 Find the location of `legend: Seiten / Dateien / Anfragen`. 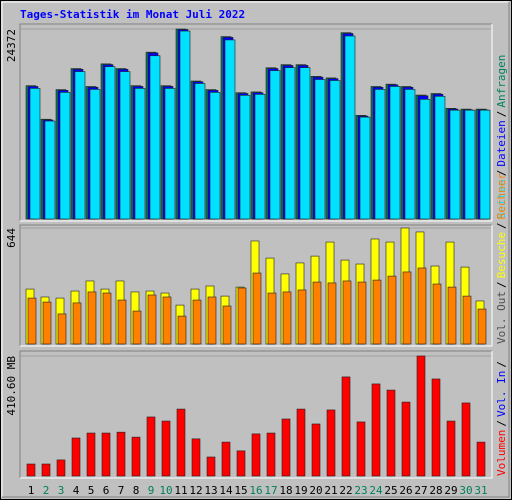

legend: Seiten / Dateien / Anfragen is located at coordinates (501, 137).